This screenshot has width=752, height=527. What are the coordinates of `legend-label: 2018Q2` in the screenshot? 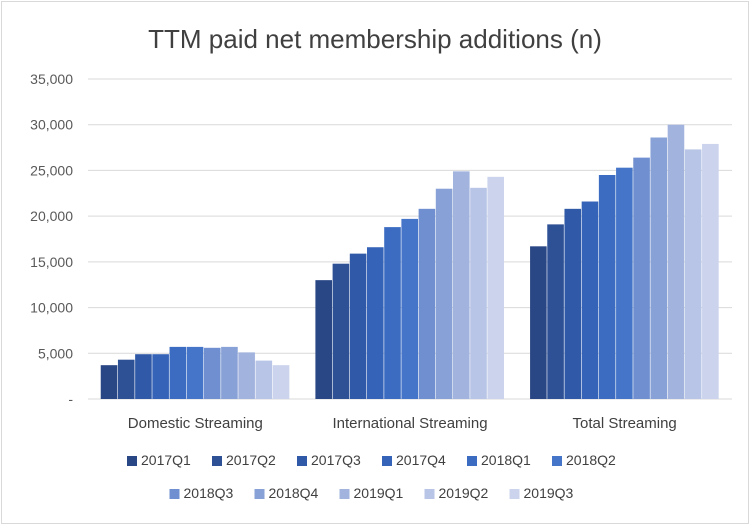 It's located at (591, 460).